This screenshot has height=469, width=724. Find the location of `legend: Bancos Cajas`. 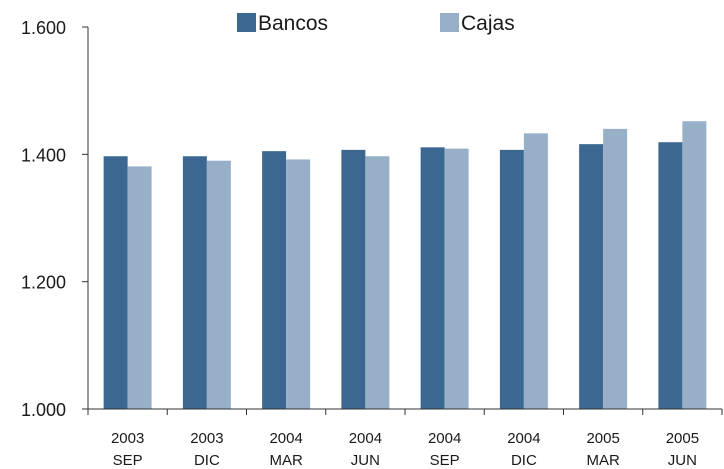

legend: Bancos Cajas is located at coordinates (376, 23).